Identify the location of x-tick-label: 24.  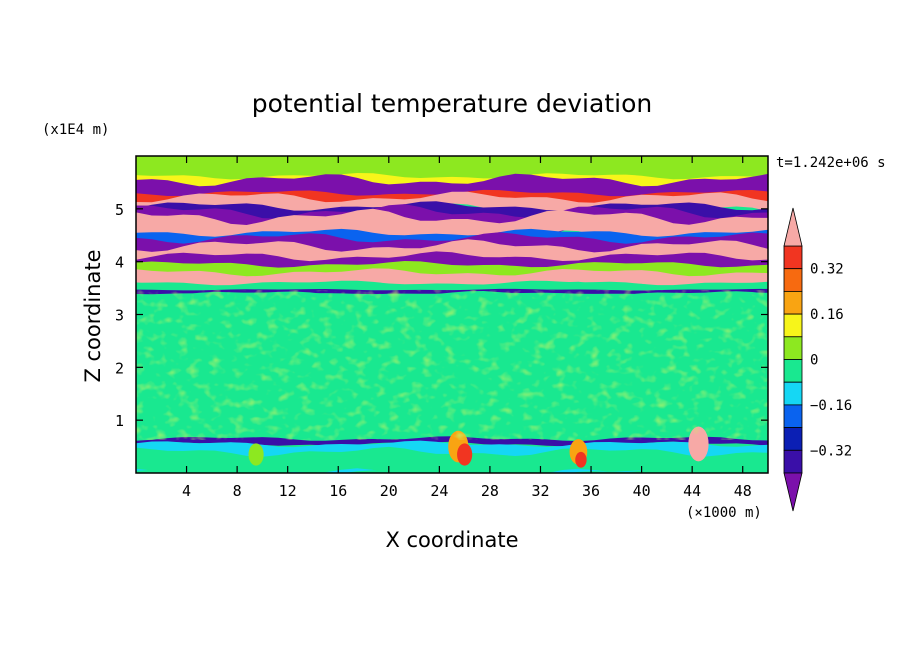
(439, 491).